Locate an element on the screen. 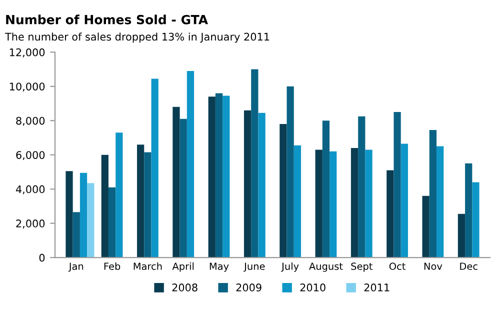 The image size is (500, 326). y-tick-label: 4,000 is located at coordinates (30, 189).